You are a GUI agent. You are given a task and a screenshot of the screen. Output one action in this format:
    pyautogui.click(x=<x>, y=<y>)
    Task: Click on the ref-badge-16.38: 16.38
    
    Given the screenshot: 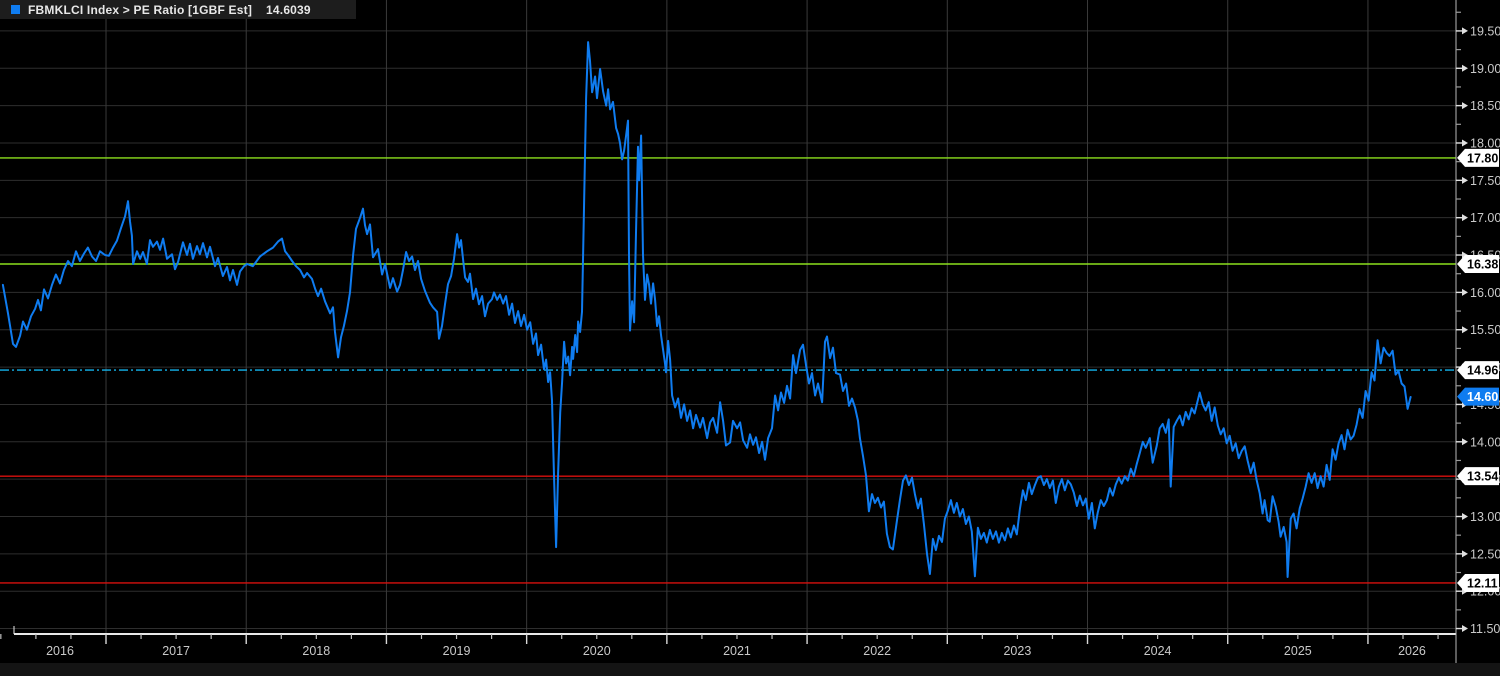 What is the action you would take?
    pyautogui.click(x=1478, y=263)
    